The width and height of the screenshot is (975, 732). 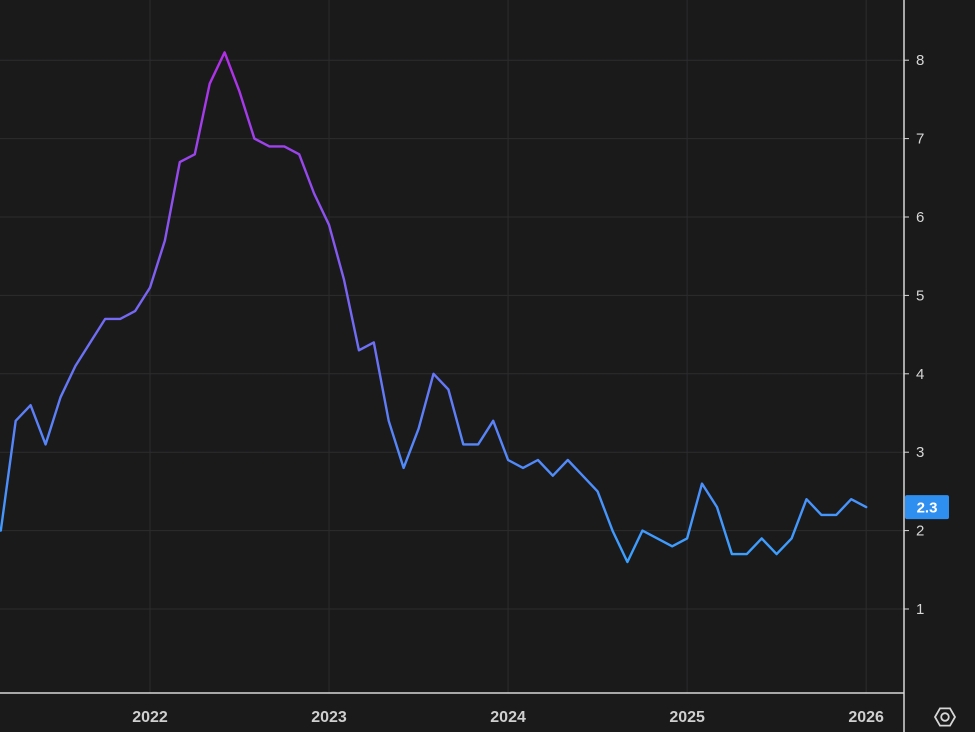 What do you see at coordinates (920, 452) in the screenshot?
I see `y-tick-label: 3` at bounding box center [920, 452].